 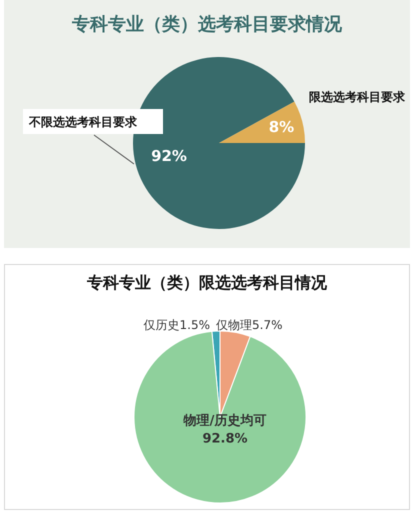 I want to click on data-label: 92%, so click(x=169, y=155).